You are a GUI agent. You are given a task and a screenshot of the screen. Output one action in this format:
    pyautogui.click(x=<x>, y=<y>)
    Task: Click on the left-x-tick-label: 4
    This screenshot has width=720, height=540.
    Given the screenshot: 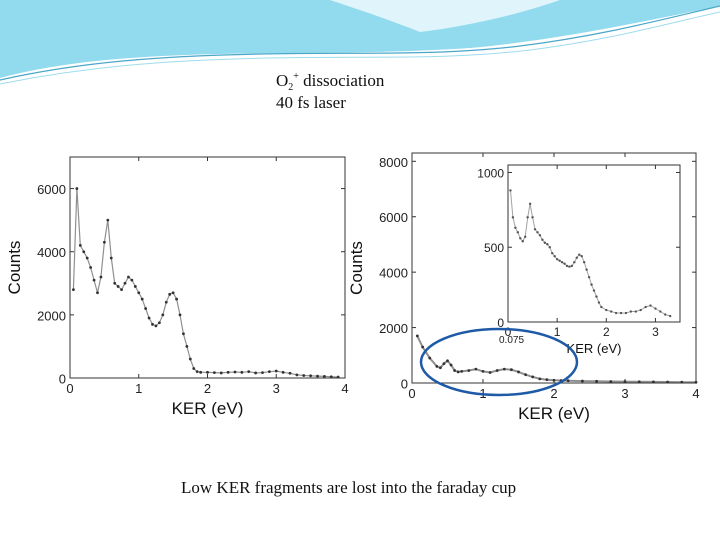 What is the action you would take?
    pyautogui.click(x=344, y=388)
    